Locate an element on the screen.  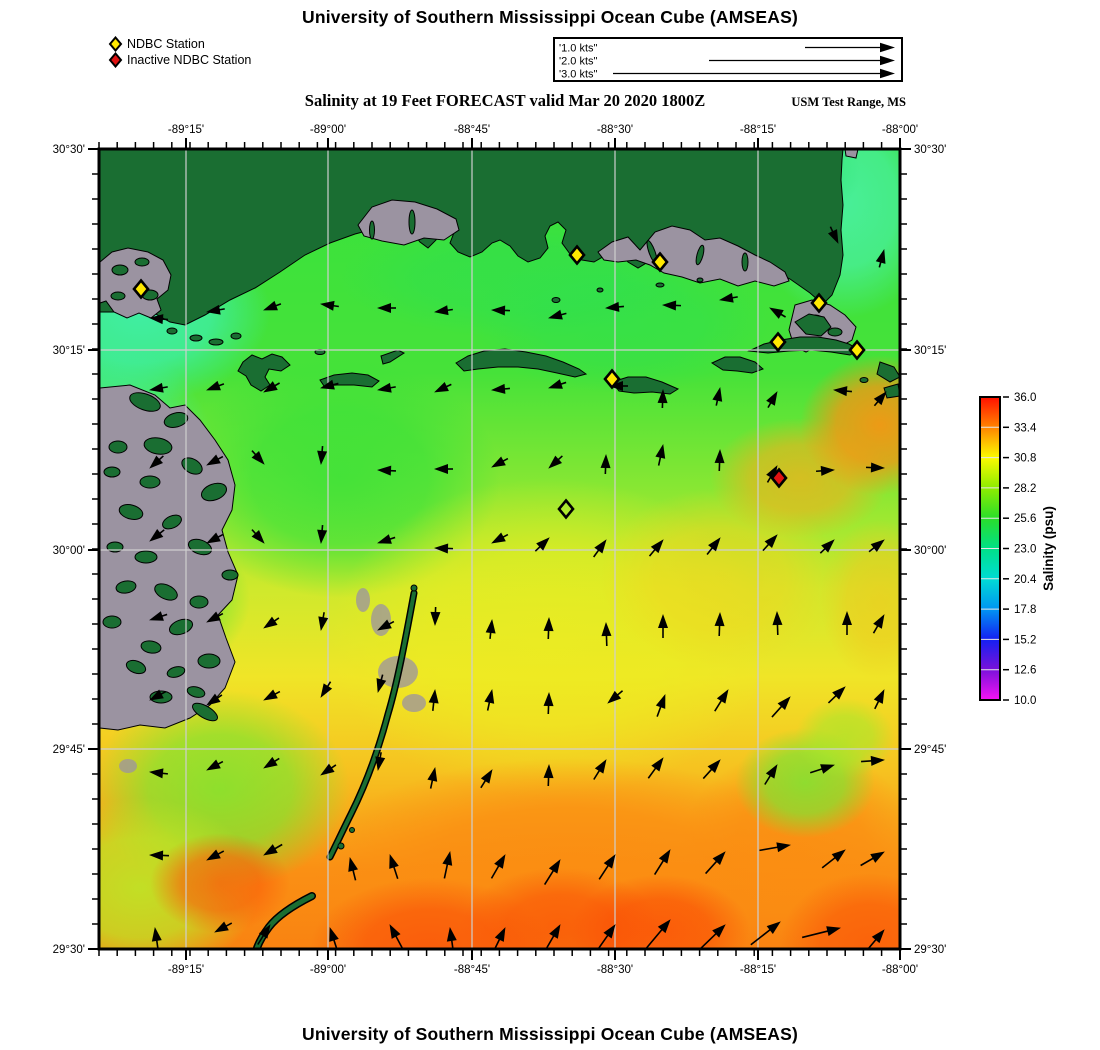
ndbc-station-marker-open is located at coordinates (566, 509).